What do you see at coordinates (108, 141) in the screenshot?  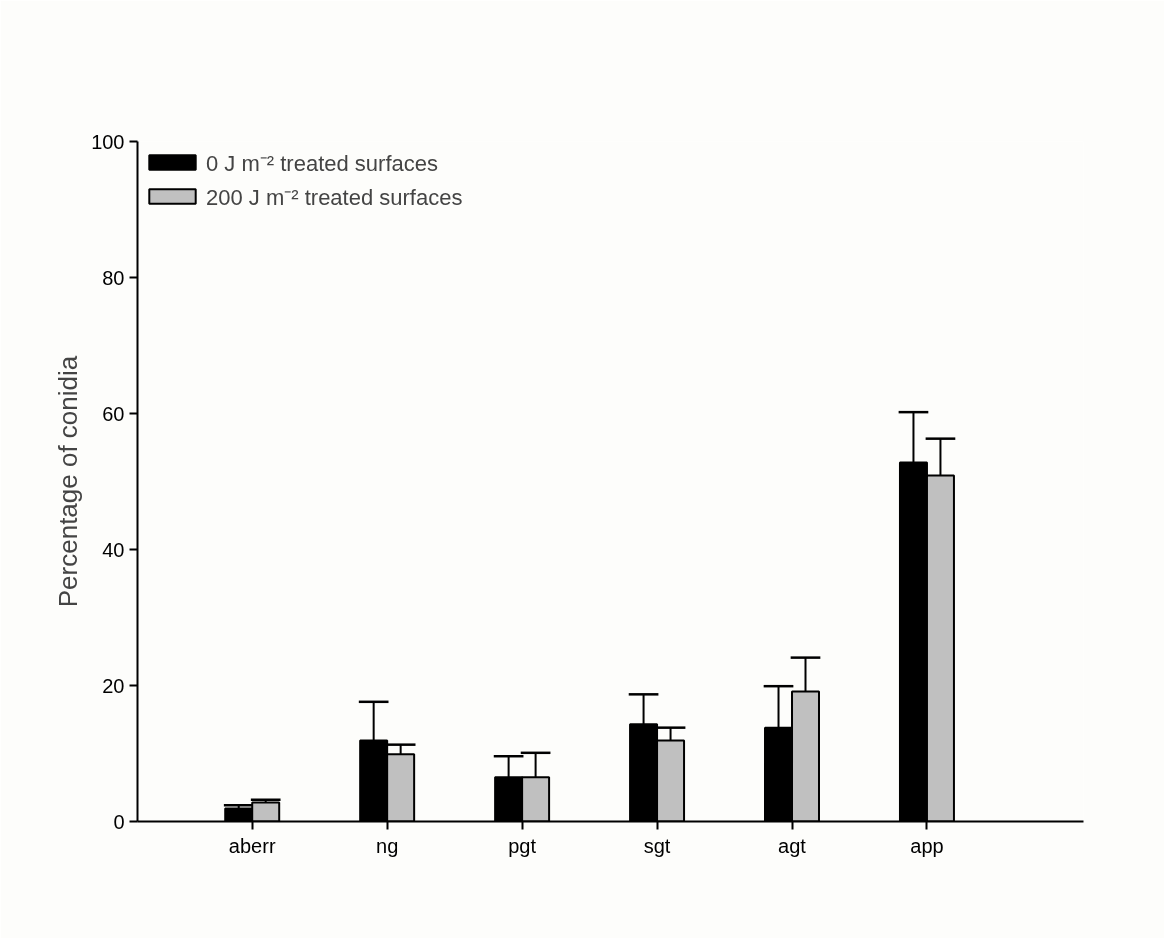 I see `y-tick-label: 100` at bounding box center [108, 141].